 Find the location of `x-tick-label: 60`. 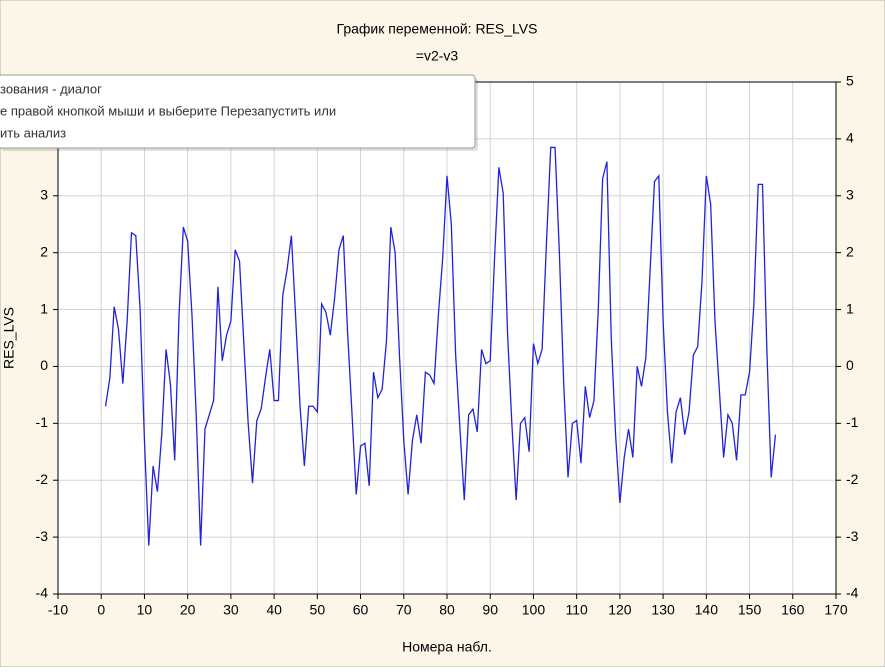

x-tick-label: 60 is located at coordinates (361, 610).